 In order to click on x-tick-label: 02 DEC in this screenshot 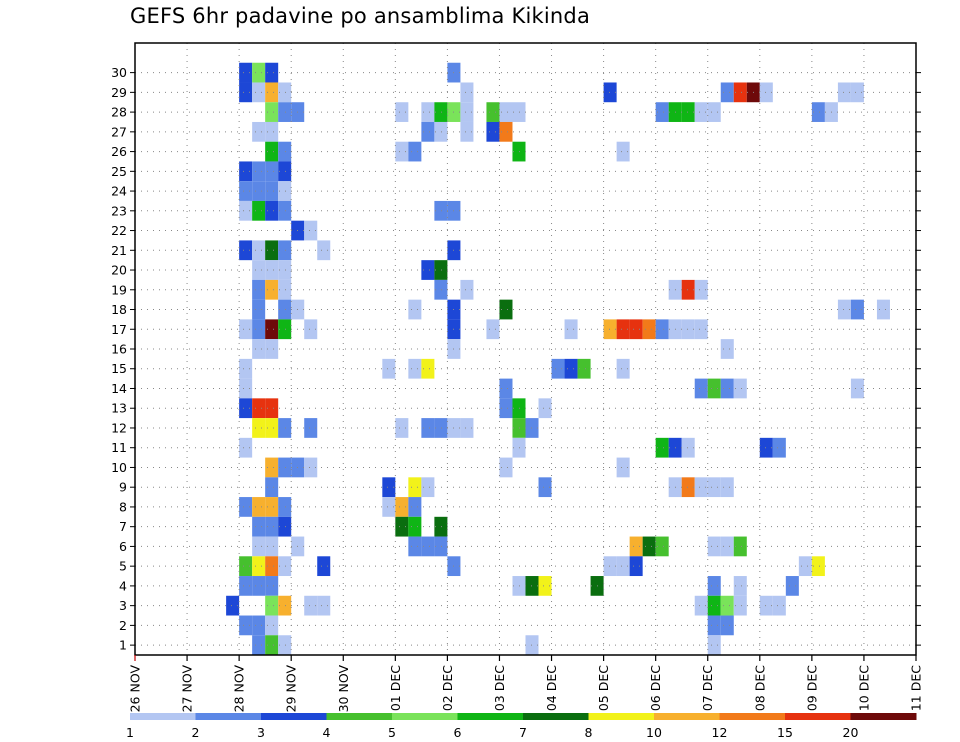, I will do `click(447, 688)`.